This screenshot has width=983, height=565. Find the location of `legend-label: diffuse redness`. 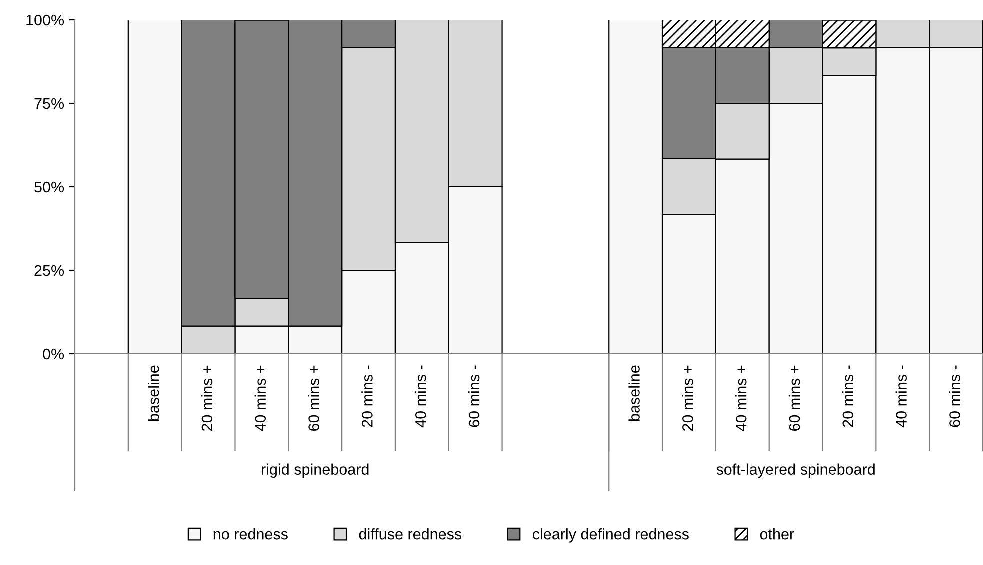

legend-label: diffuse redness is located at coordinates (410, 534).